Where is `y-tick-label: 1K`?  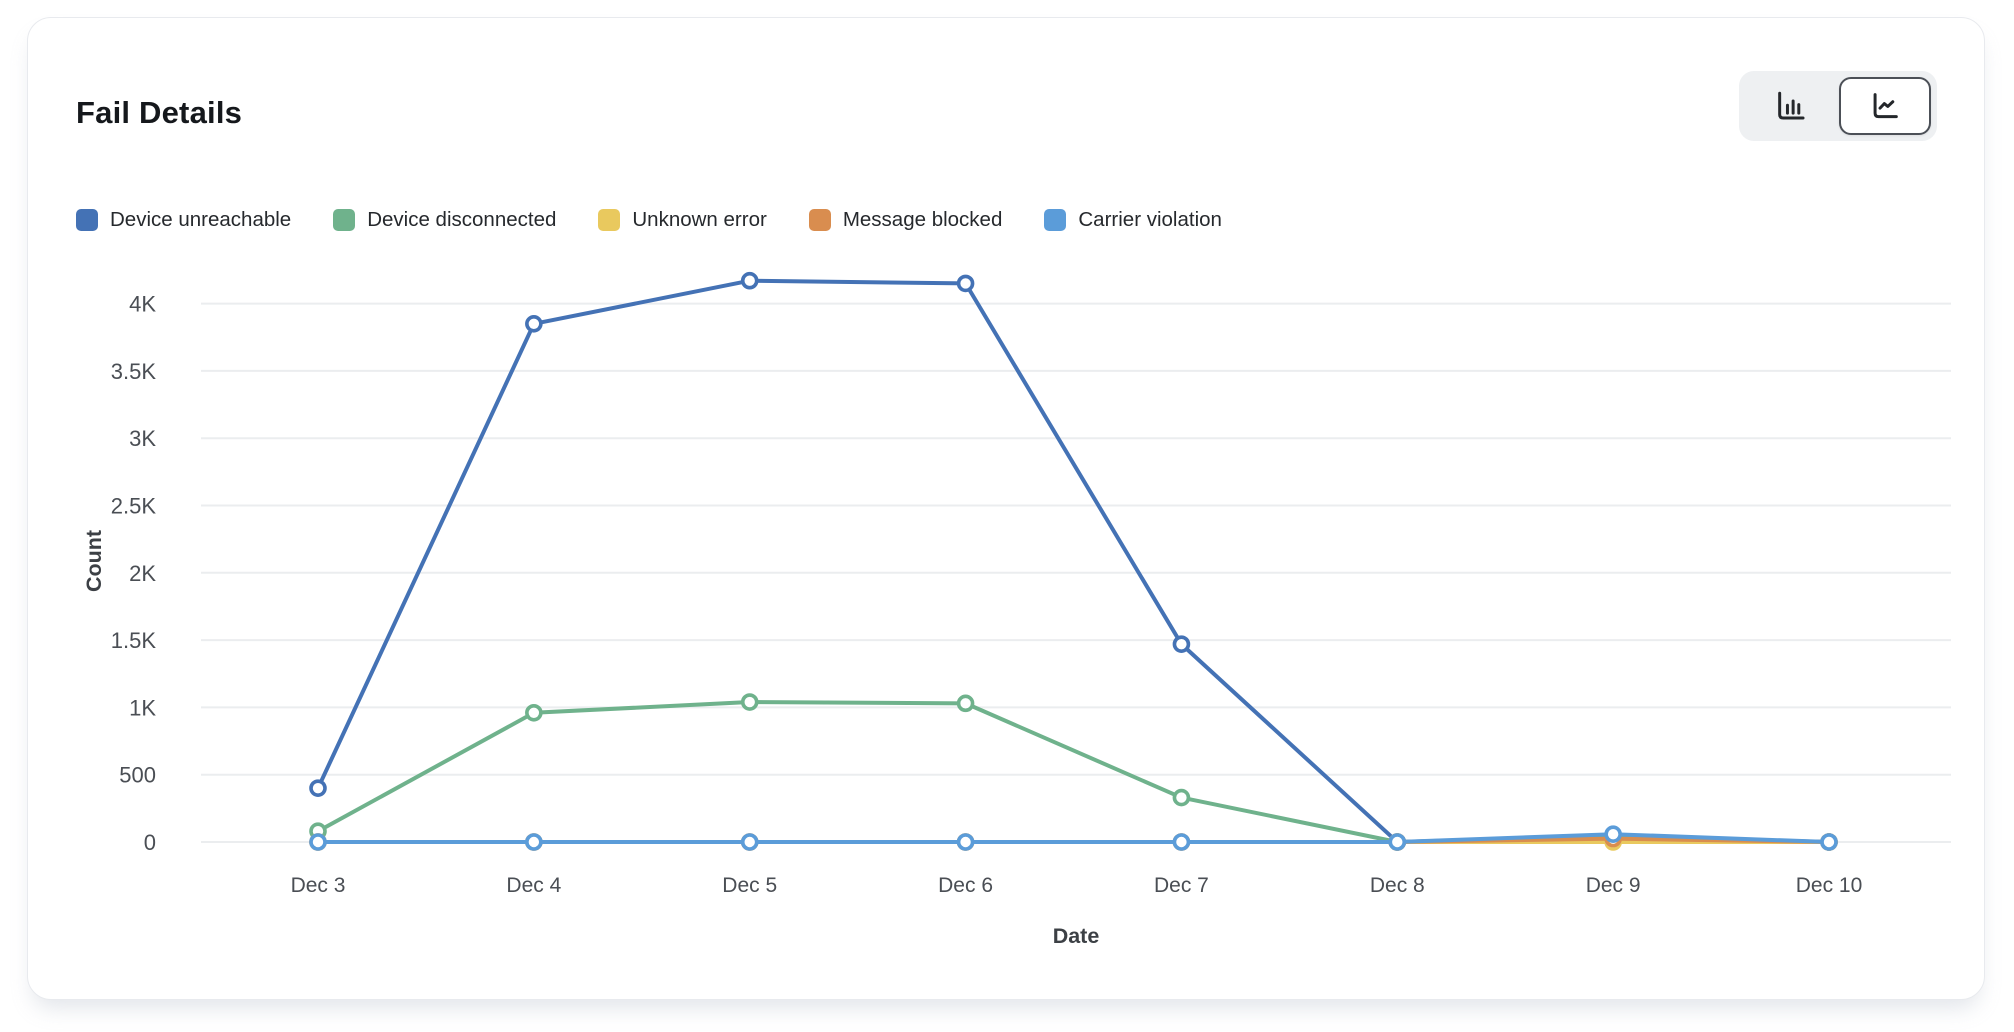
y-tick-label: 1K is located at coordinates (142, 707).